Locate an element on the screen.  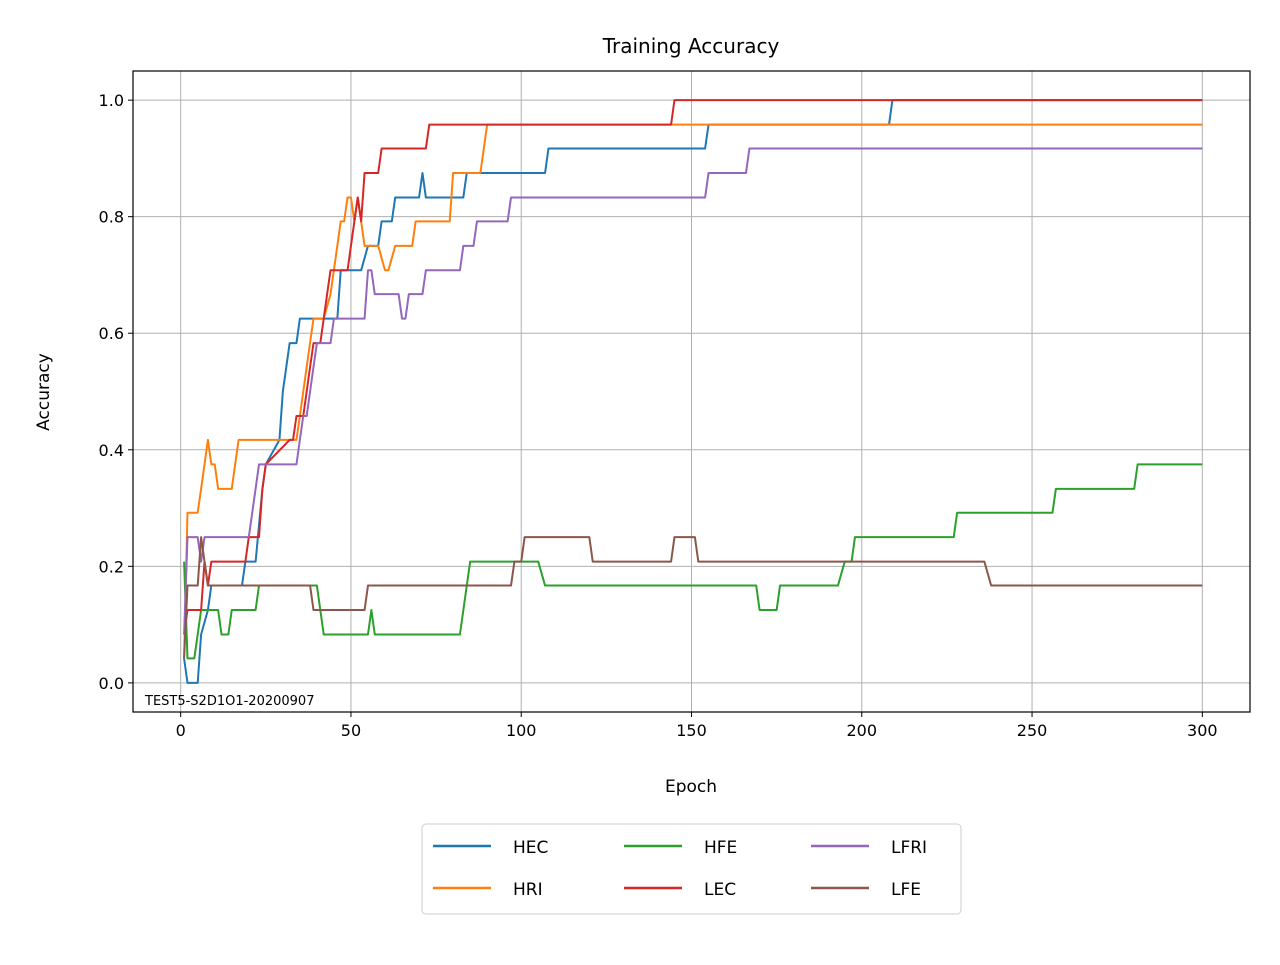
run-id-annotation: TEST5-S2D1O1-20200907 is located at coordinates (229, 701).